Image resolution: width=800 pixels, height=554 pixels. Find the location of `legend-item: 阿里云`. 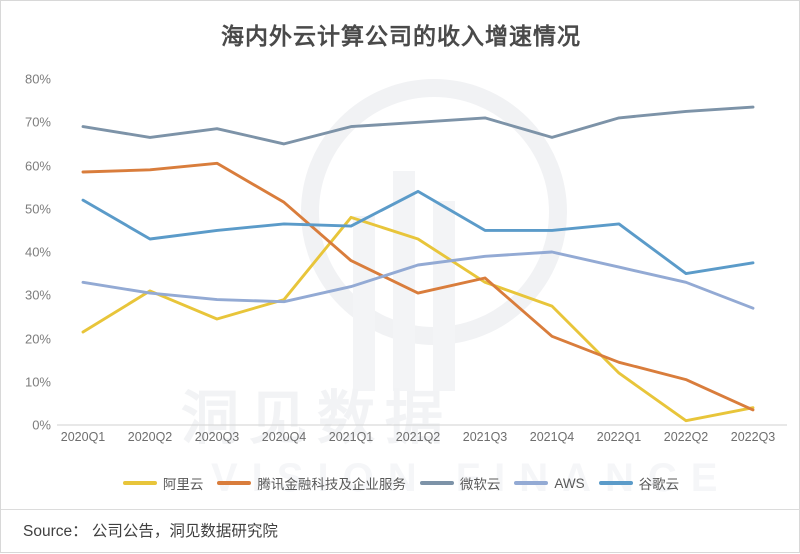

legend-item: 阿里云 is located at coordinates (163, 483).